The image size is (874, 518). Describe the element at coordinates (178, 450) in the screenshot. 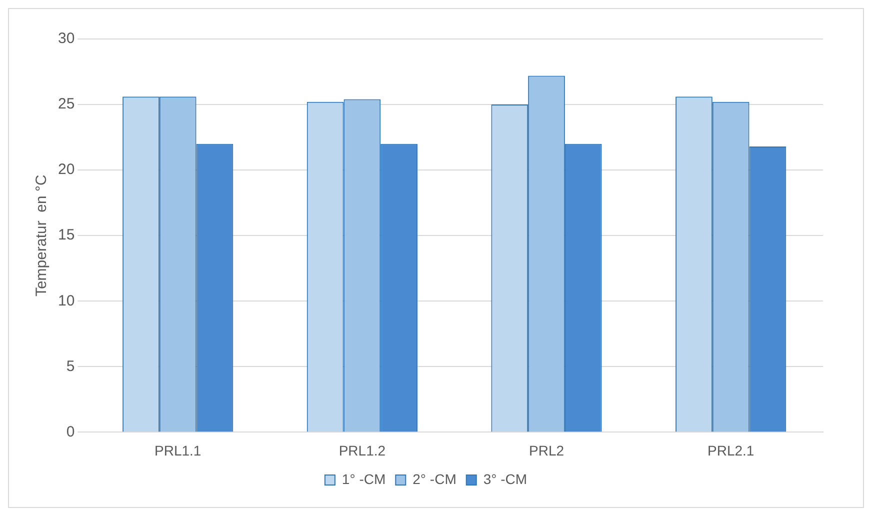

I see `x-tick-label: PRL1.1` at that location.